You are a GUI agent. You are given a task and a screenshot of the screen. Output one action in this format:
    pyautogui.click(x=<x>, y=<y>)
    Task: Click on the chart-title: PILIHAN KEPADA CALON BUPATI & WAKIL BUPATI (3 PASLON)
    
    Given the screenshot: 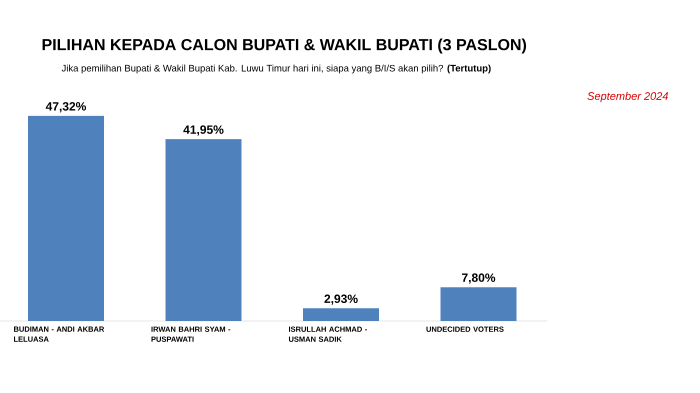 What is the action you would take?
    pyautogui.click(x=284, y=46)
    